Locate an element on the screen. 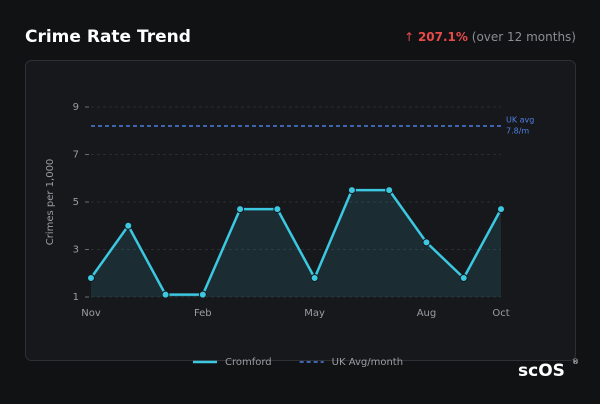  x-tick-label: Nov is located at coordinates (91, 313).